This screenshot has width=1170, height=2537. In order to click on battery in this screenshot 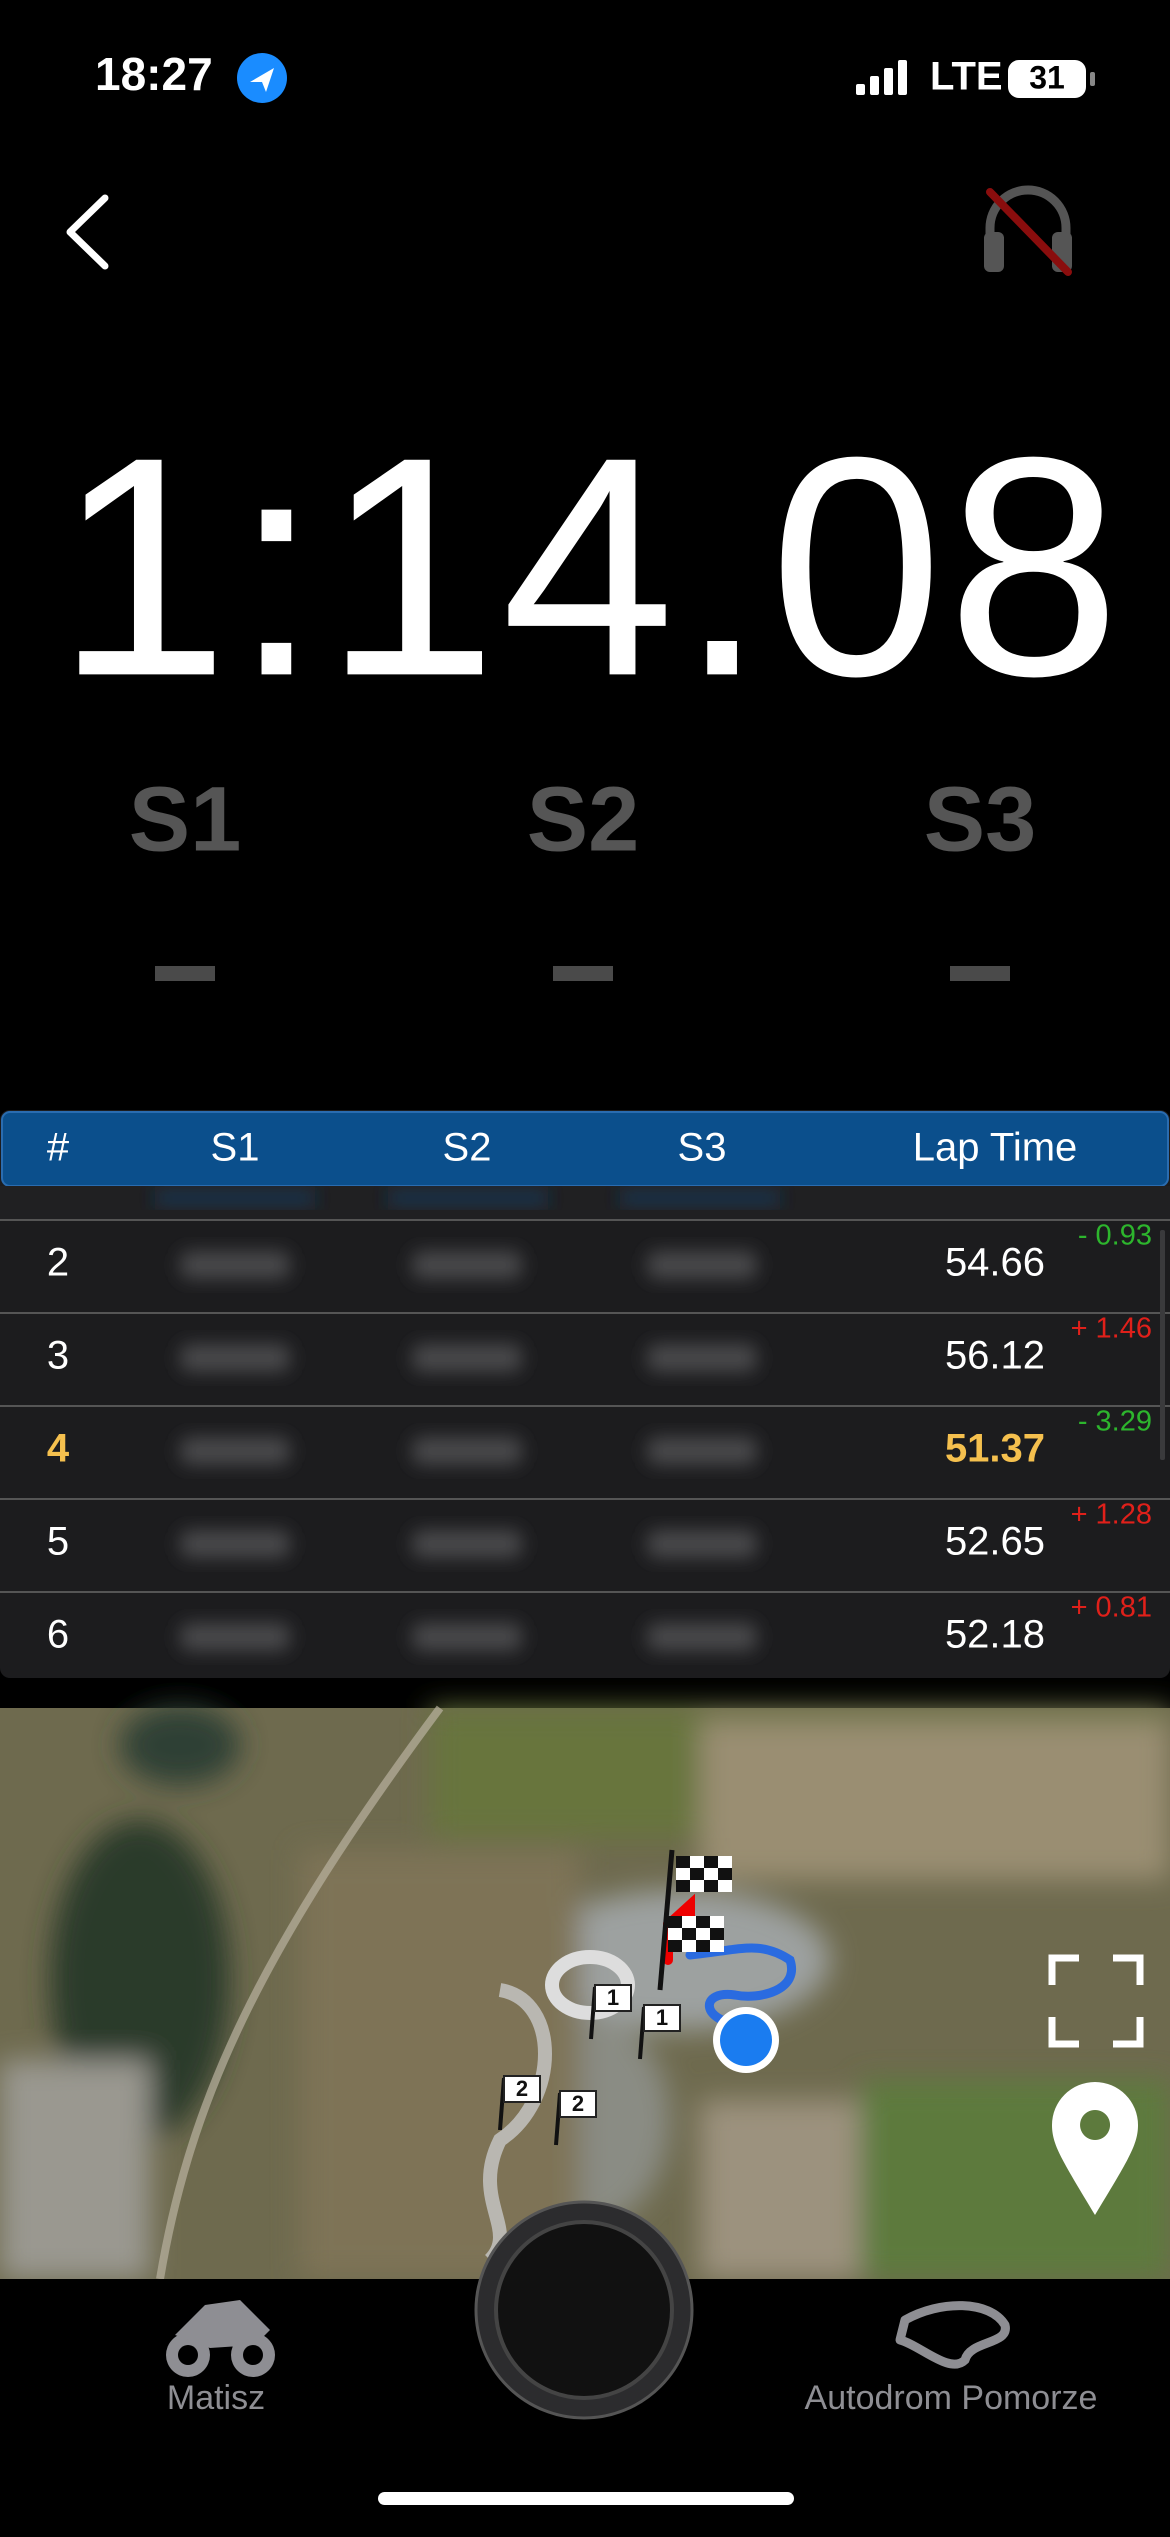, I will do `click(1047, 79)`.